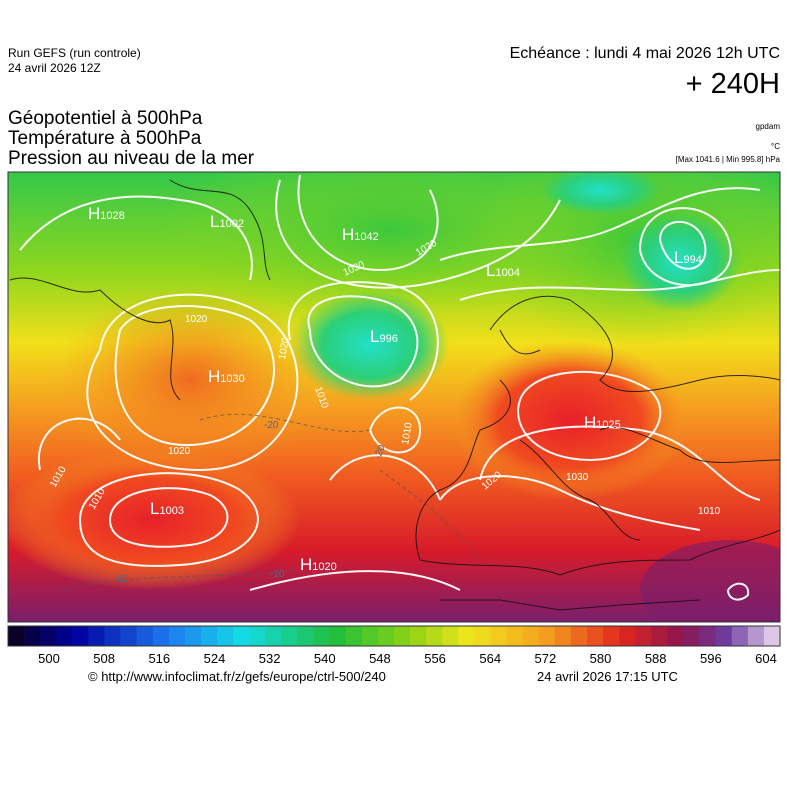 The height and width of the screenshot is (789, 788). Describe the element at coordinates (380, 658) in the screenshot. I see `colorbar-label: 548` at that location.